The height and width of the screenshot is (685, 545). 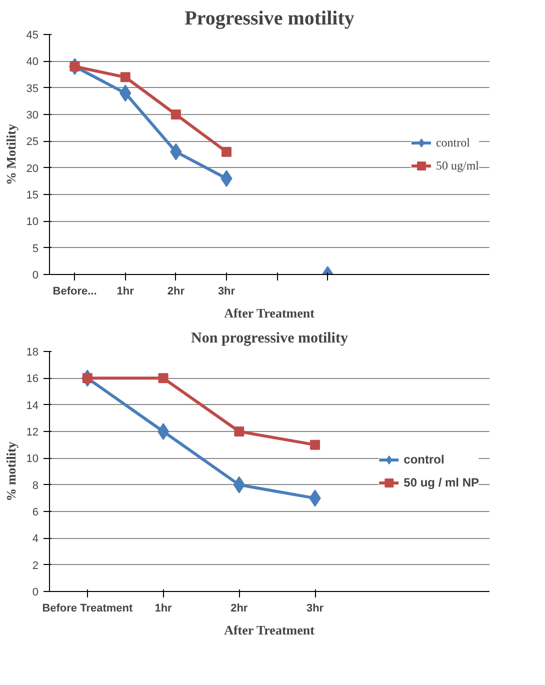 What do you see at coordinates (35, 248) in the screenshot?
I see `y-tick-label: 5` at bounding box center [35, 248].